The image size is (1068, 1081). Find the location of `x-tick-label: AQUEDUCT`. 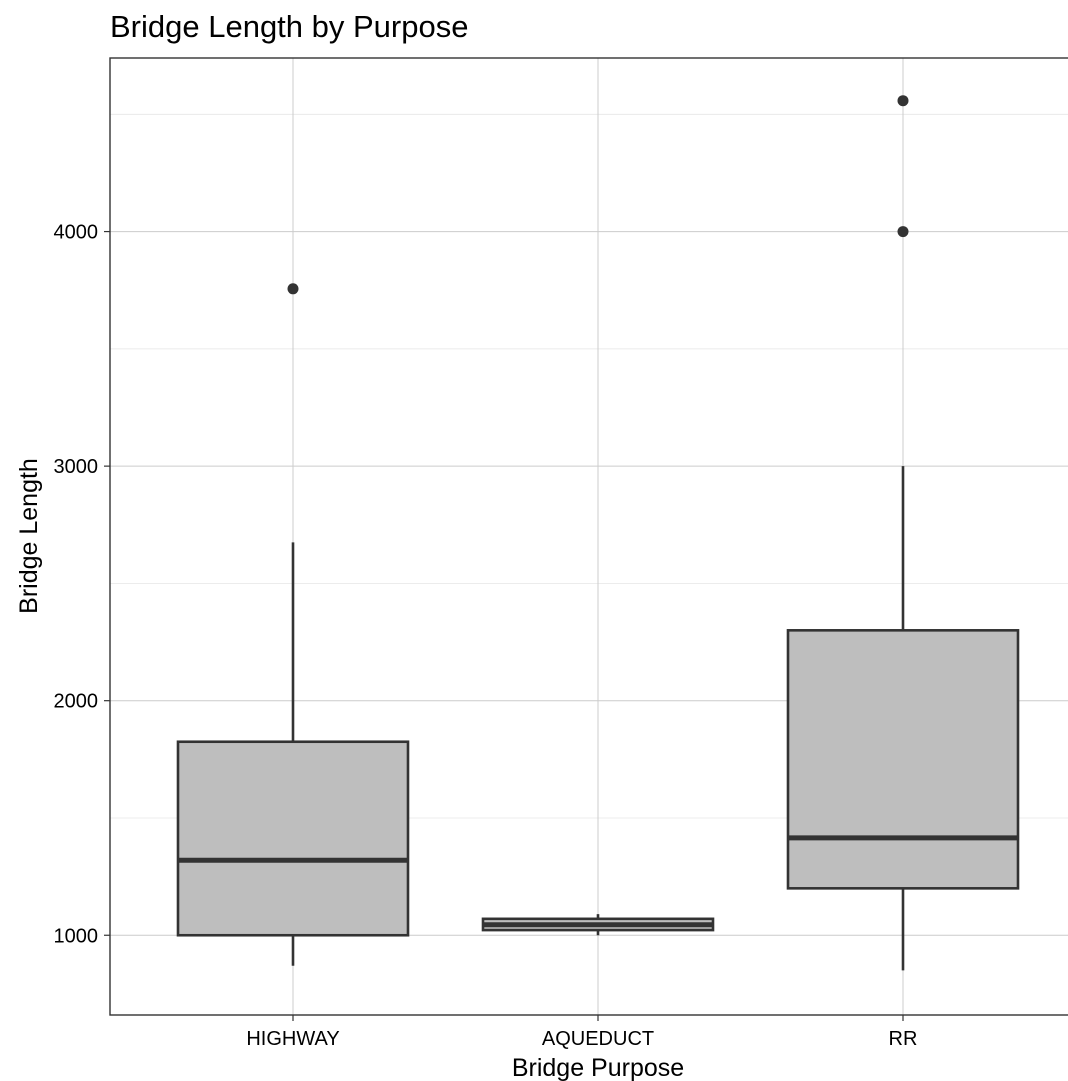

x-tick-label: AQUEDUCT is located at coordinates (598, 1039).